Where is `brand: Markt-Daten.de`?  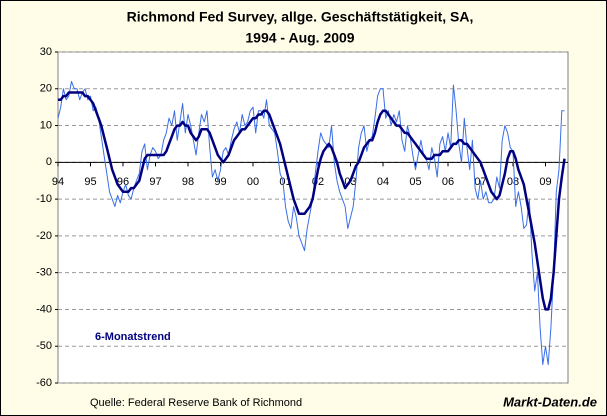
brand: Markt-Daten.de is located at coordinates (550, 401).